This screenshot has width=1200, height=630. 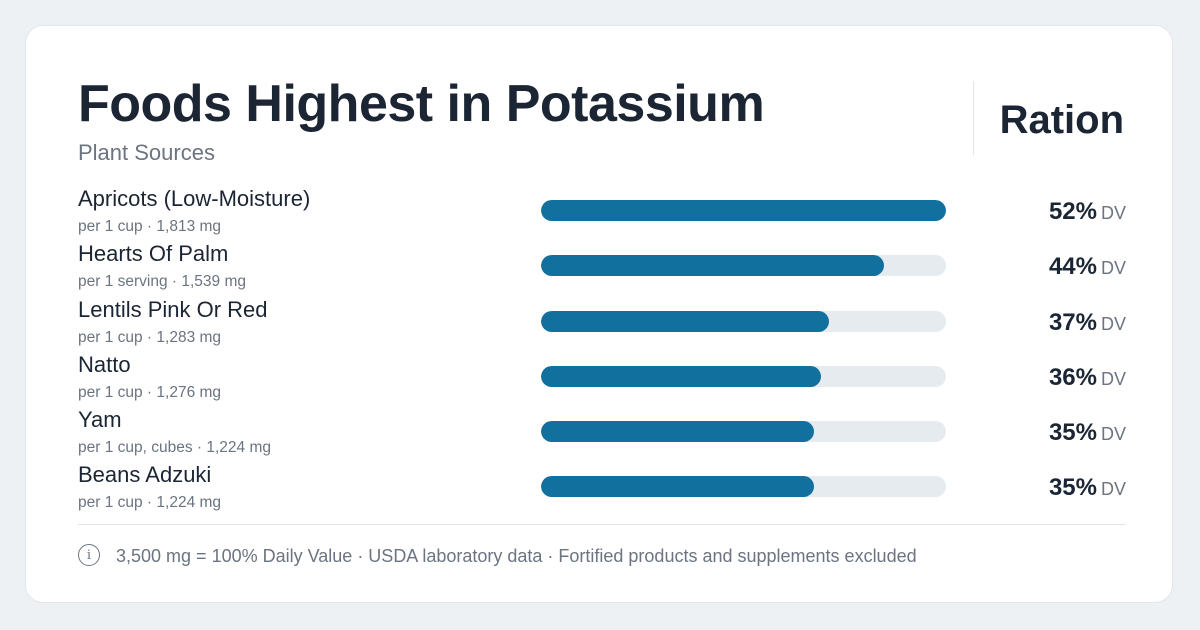 I want to click on bar-row: Beans Adzuki per 1 cup · 1,224 mg 35% DV, so click(x=602, y=489).